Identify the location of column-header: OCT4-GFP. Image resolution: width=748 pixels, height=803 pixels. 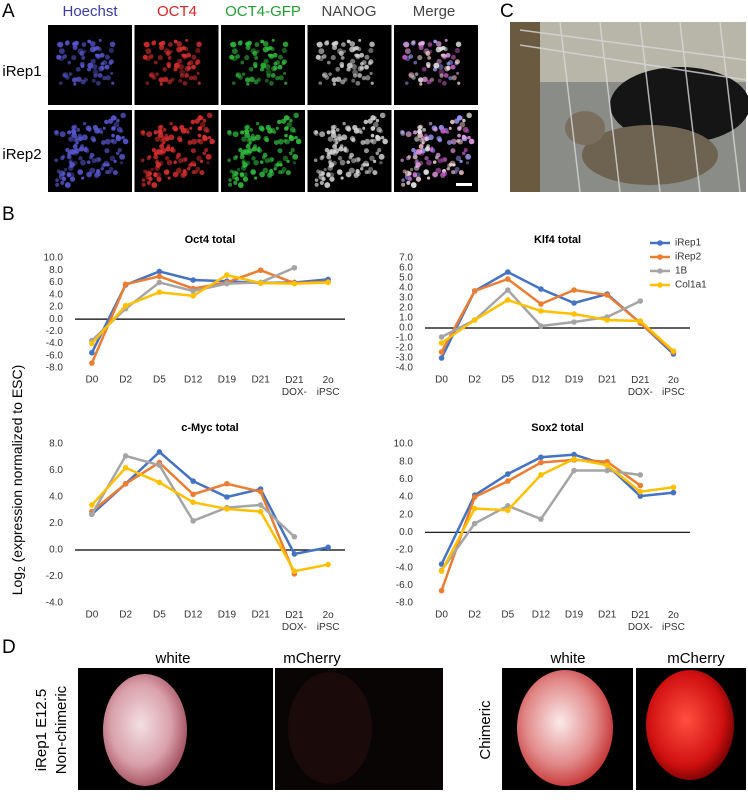
(263, 11).